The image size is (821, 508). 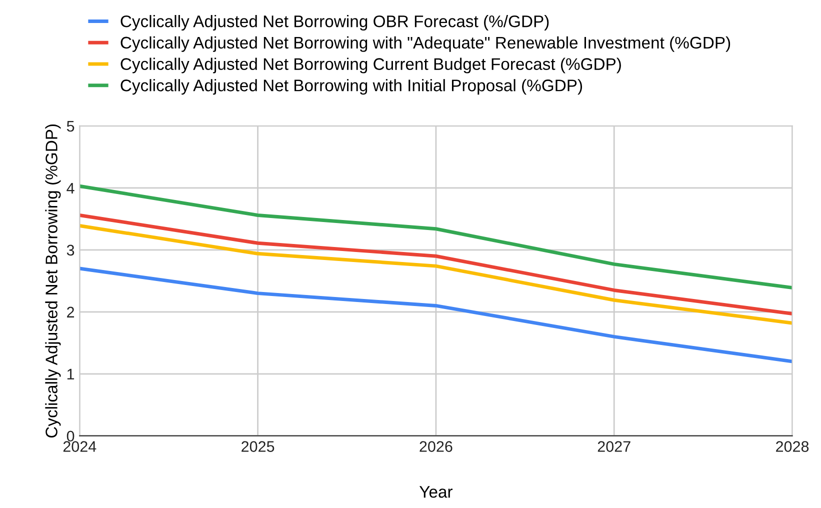 I want to click on y-axis-title: Cyclically Adjusted Net Borrowing (%GDP), so click(x=53, y=281).